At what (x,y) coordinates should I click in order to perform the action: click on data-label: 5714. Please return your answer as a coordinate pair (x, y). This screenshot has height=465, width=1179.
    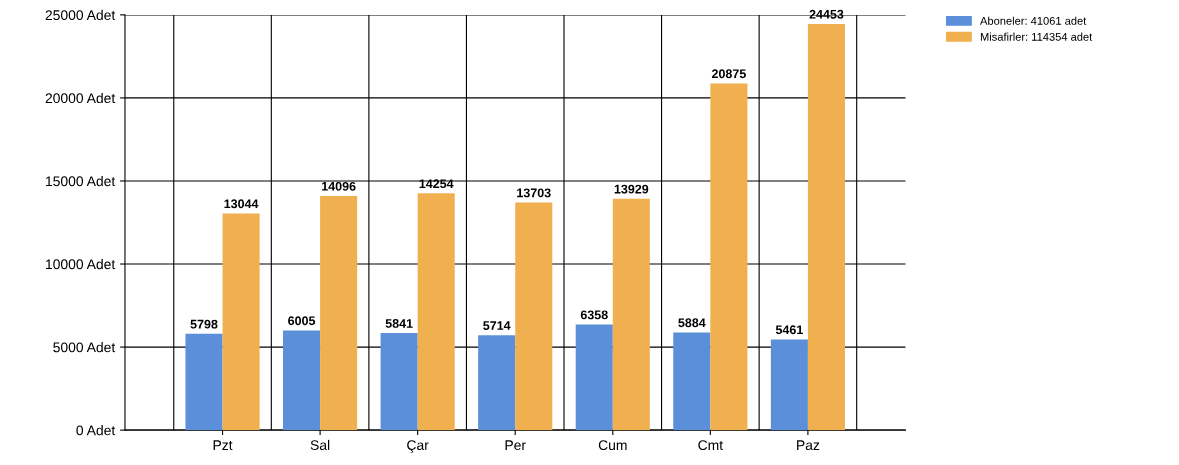
    Looking at the image, I should click on (497, 325).